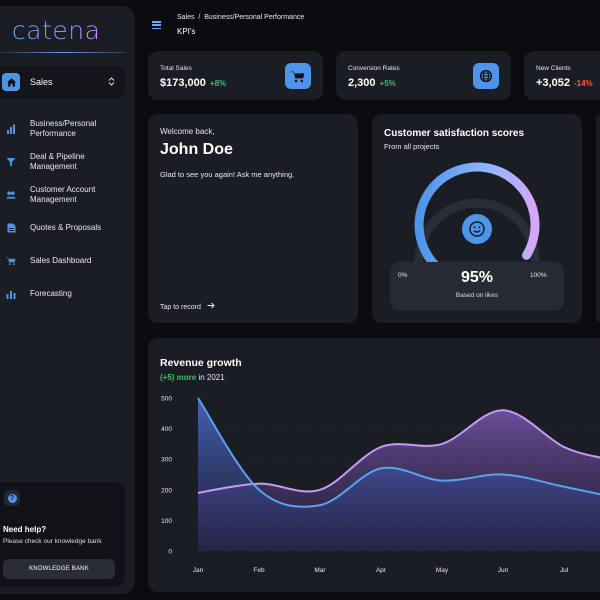  What do you see at coordinates (187, 131) in the screenshot?
I see `welcome-greeting: Welcome back,` at bounding box center [187, 131].